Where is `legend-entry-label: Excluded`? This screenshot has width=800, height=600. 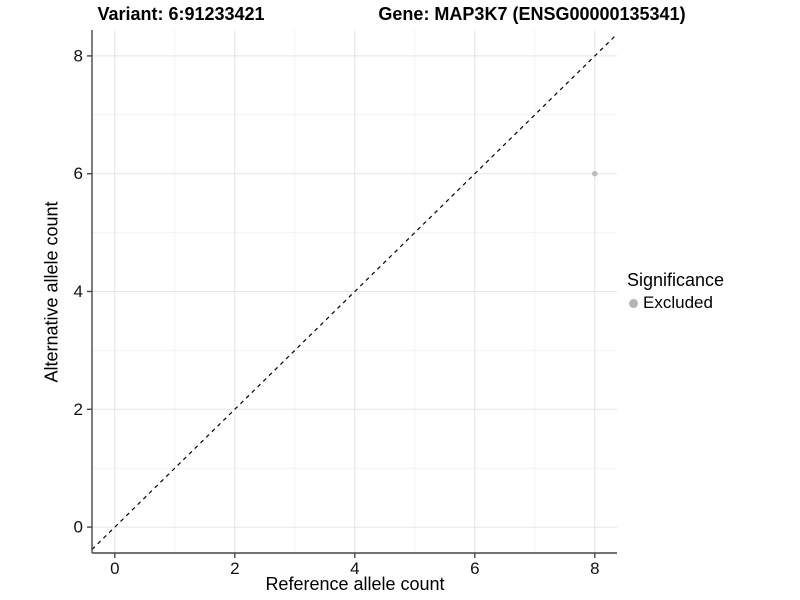
legend-entry-label: Excluded is located at coordinates (678, 302).